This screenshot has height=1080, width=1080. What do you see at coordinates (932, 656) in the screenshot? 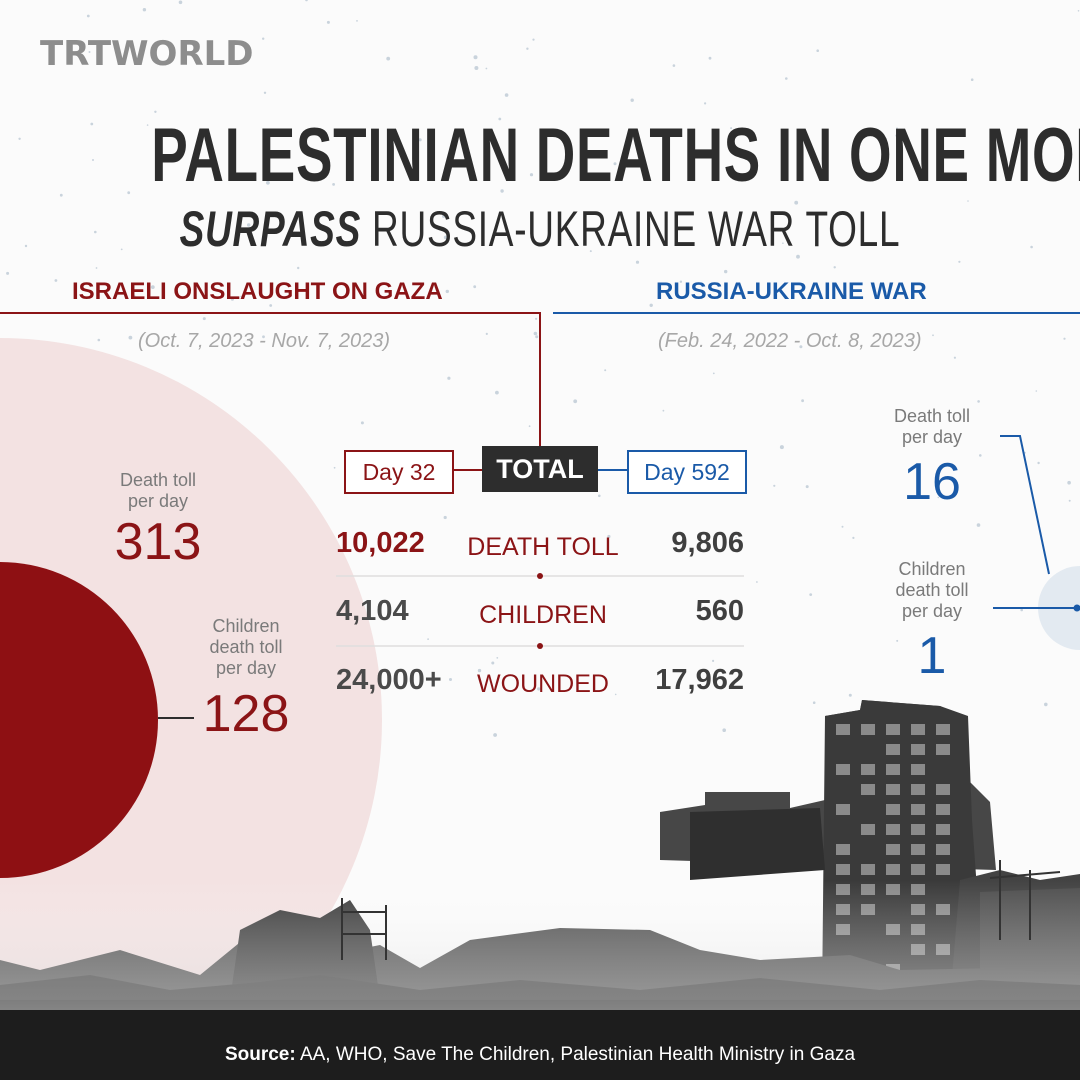
I see `ukraine-children-per-day-value: 1` at bounding box center [932, 656].